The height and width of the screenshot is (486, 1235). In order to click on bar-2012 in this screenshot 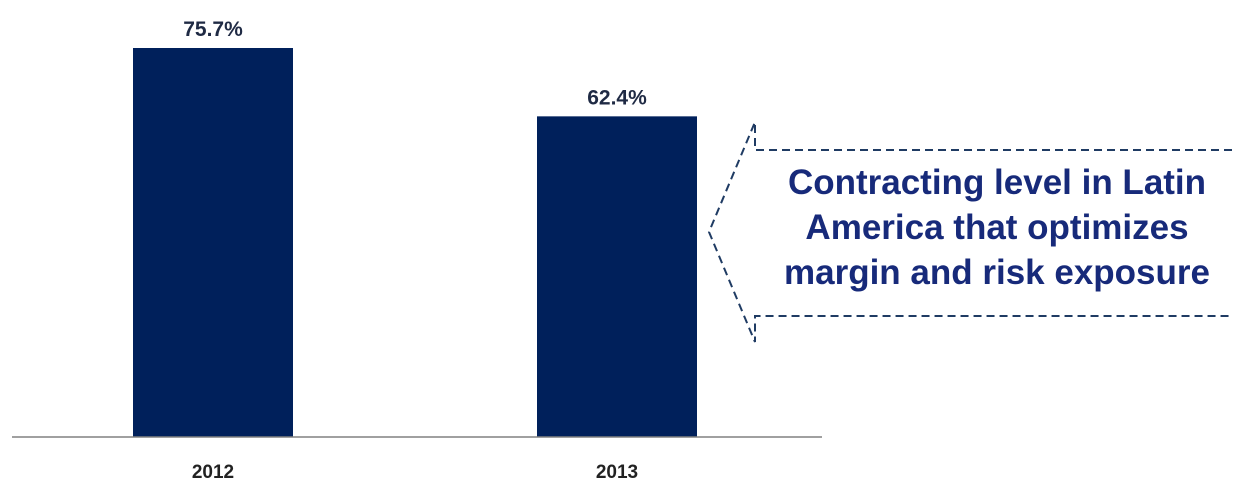, I will do `click(213, 242)`.